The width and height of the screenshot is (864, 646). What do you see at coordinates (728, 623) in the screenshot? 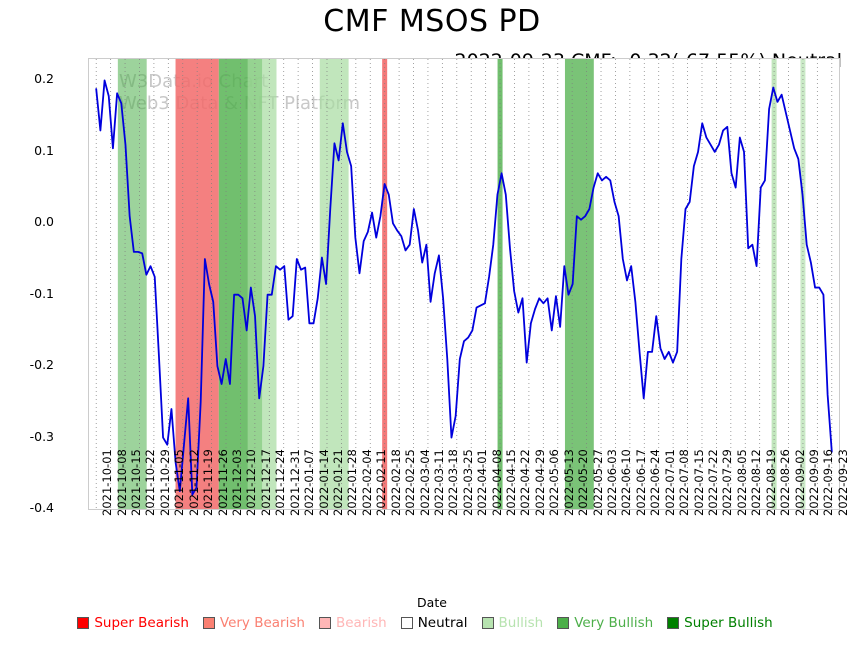
I see `legend-label: Super Bullish` at bounding box center [728, 623].